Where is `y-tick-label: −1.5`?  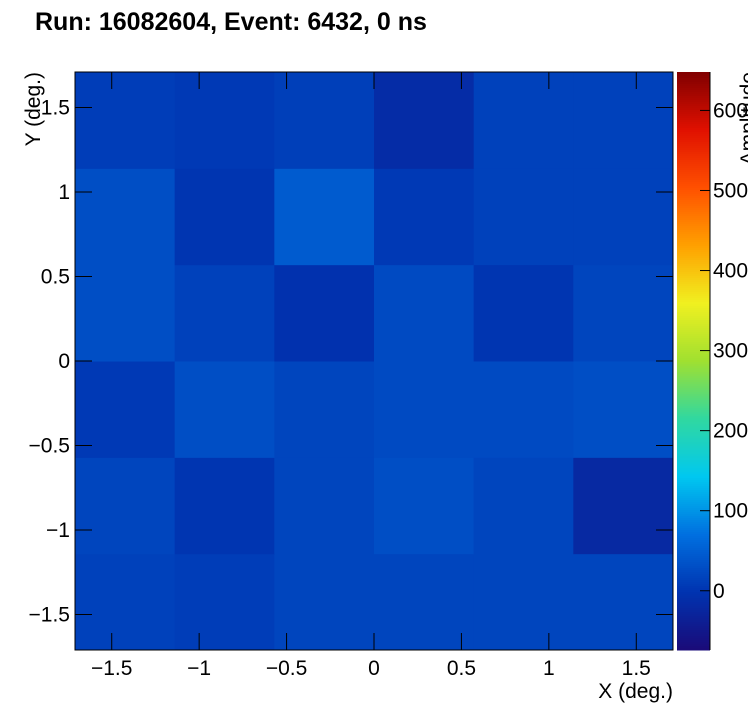 y-tick-label: −1.5 is located at coordinates (49, 615).